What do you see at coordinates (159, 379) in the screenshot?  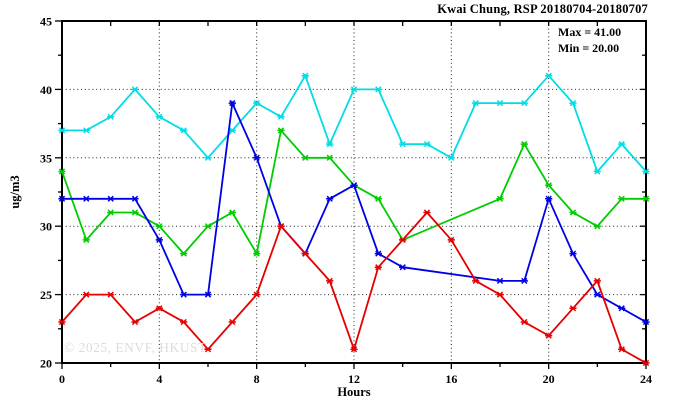 I see `x-tick-label: 4` at bounding box center [159, 379].